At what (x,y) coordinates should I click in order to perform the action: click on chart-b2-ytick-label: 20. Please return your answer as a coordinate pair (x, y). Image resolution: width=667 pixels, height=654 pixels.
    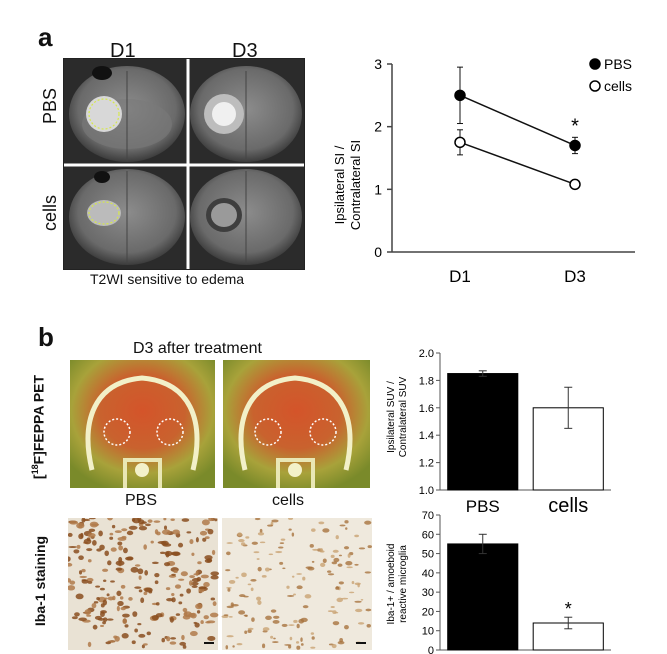
    Looking at the image, I should click on (428, 612).